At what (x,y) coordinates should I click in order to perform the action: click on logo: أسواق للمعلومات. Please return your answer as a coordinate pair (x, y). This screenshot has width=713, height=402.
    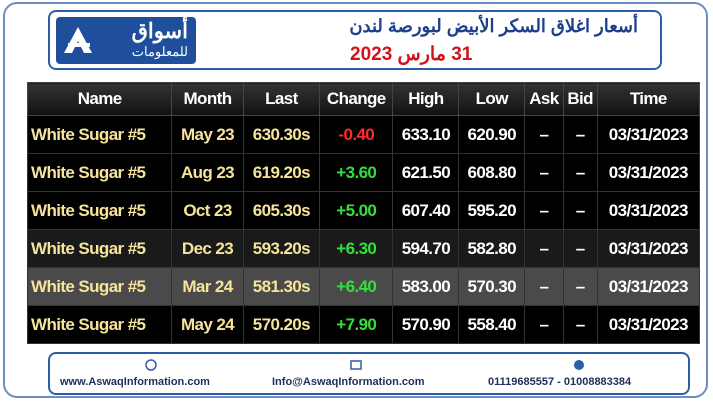
    Looking at the image, I should click on (126, 40).